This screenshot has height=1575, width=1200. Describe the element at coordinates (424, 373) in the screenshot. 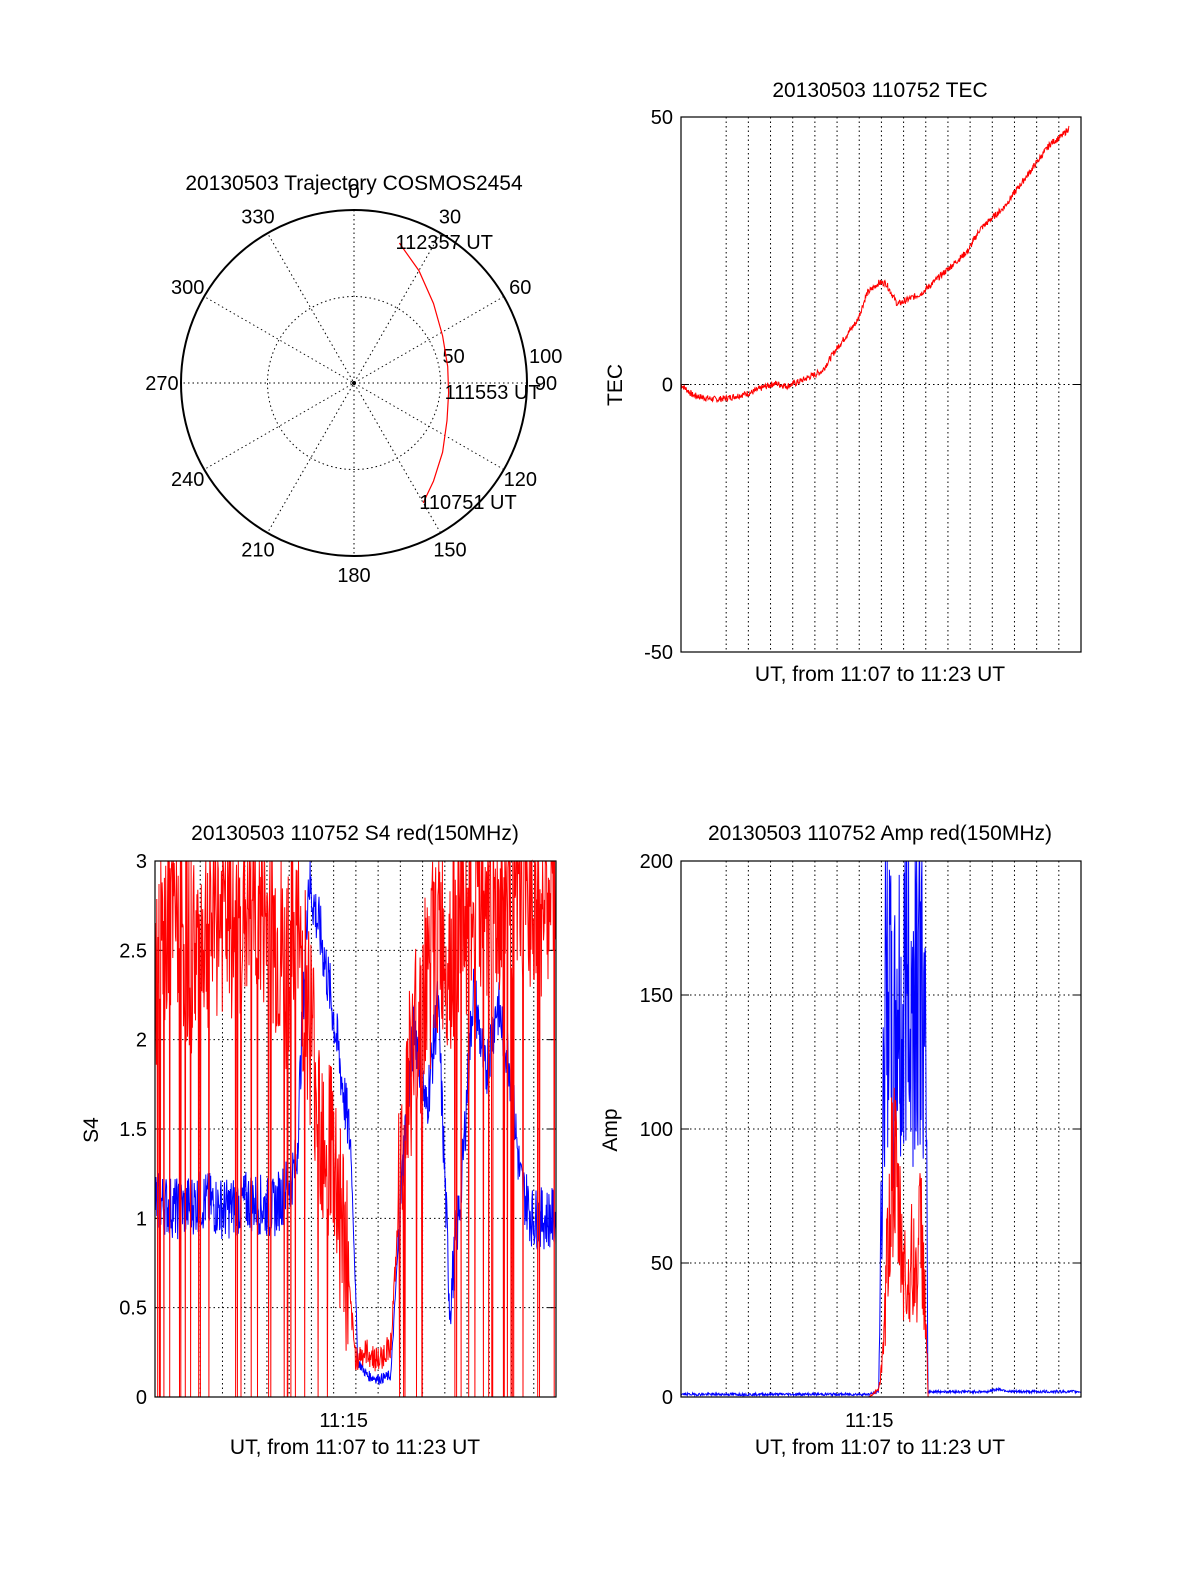

I see `trajectory-track-line` at that location.